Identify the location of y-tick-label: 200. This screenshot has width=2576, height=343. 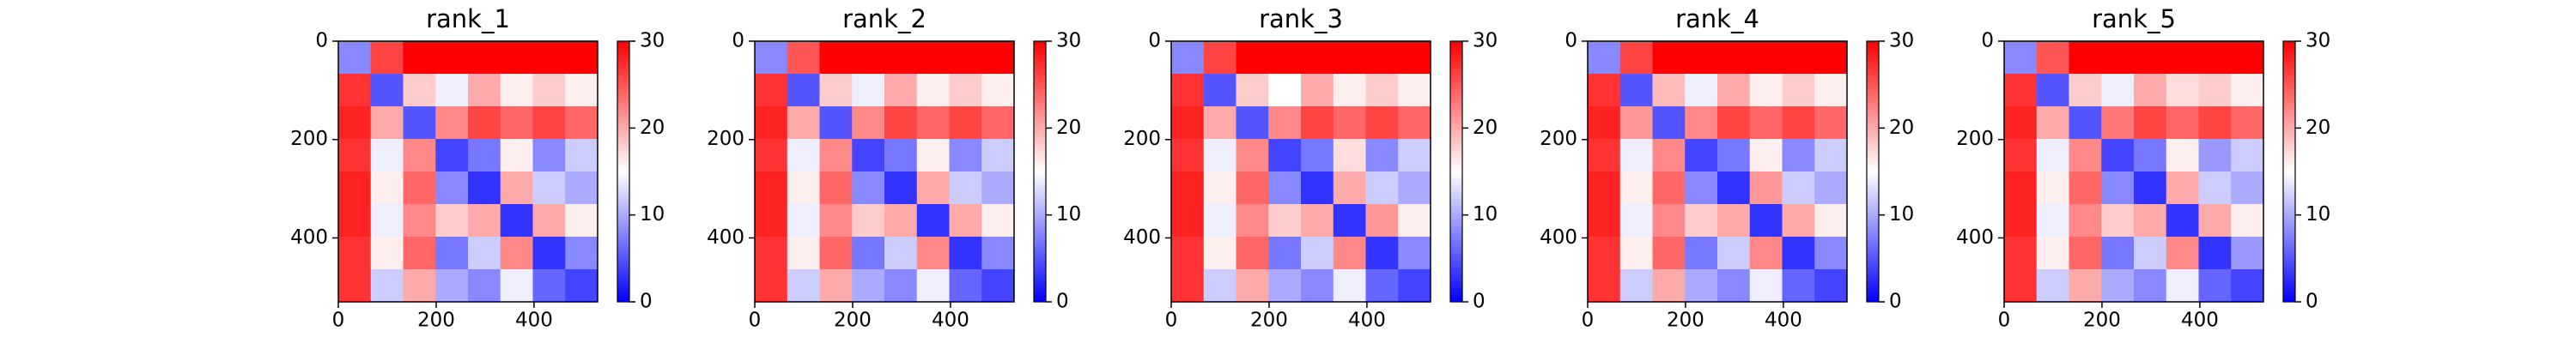
(309, 139).